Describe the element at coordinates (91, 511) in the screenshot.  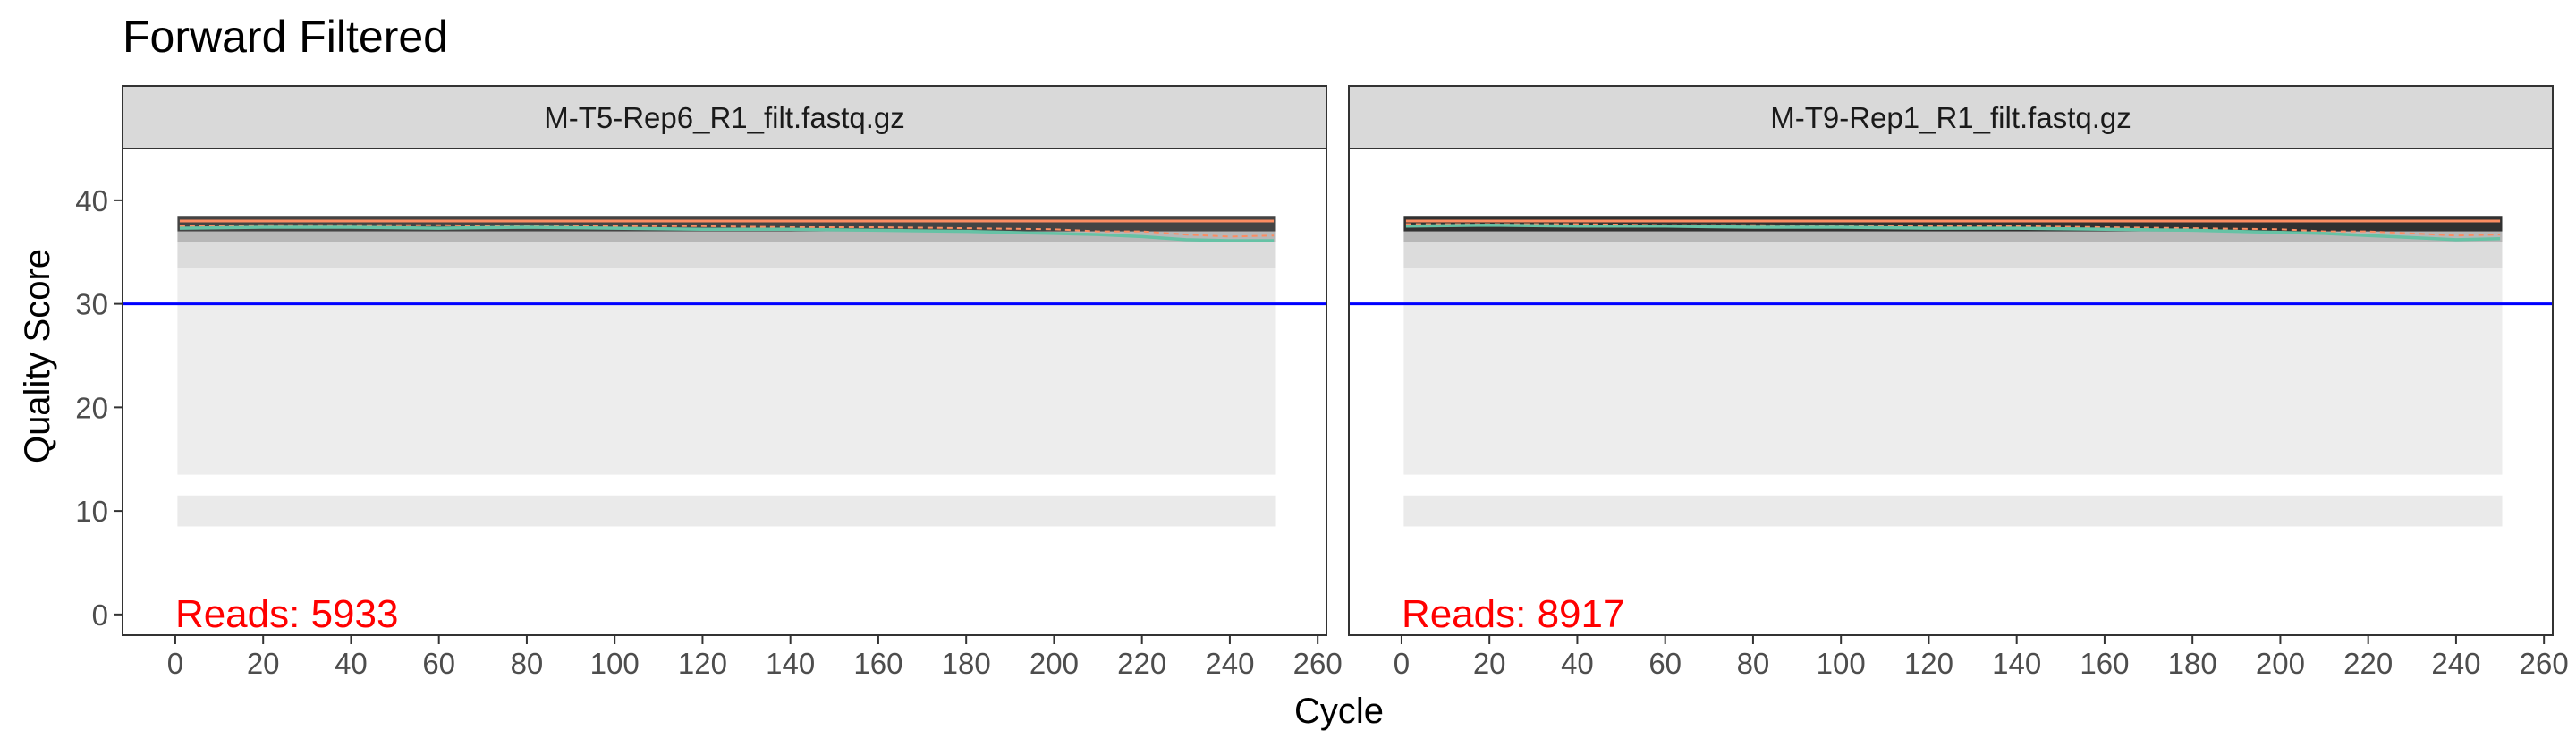
I see `y-tick-label: 10` at that location.